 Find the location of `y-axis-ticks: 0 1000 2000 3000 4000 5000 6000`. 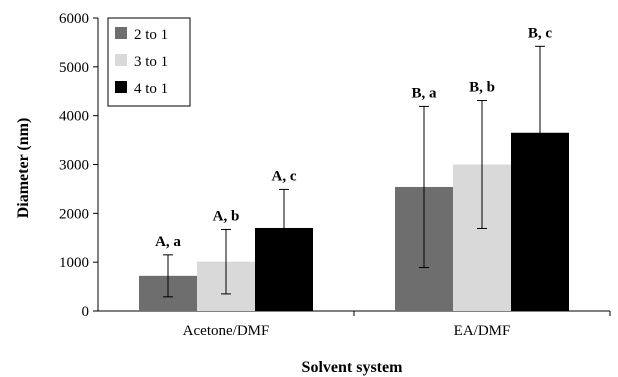

y-axis-ticks: 0 1000 2000 3000 4000 5000 6000 is located at coordinates (78, 165).